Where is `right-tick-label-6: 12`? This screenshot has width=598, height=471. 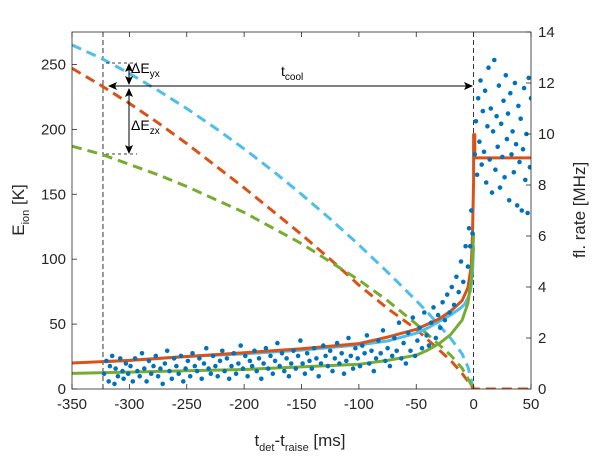
right-tick-label-6: 12 is located at coordinates (546, 83).